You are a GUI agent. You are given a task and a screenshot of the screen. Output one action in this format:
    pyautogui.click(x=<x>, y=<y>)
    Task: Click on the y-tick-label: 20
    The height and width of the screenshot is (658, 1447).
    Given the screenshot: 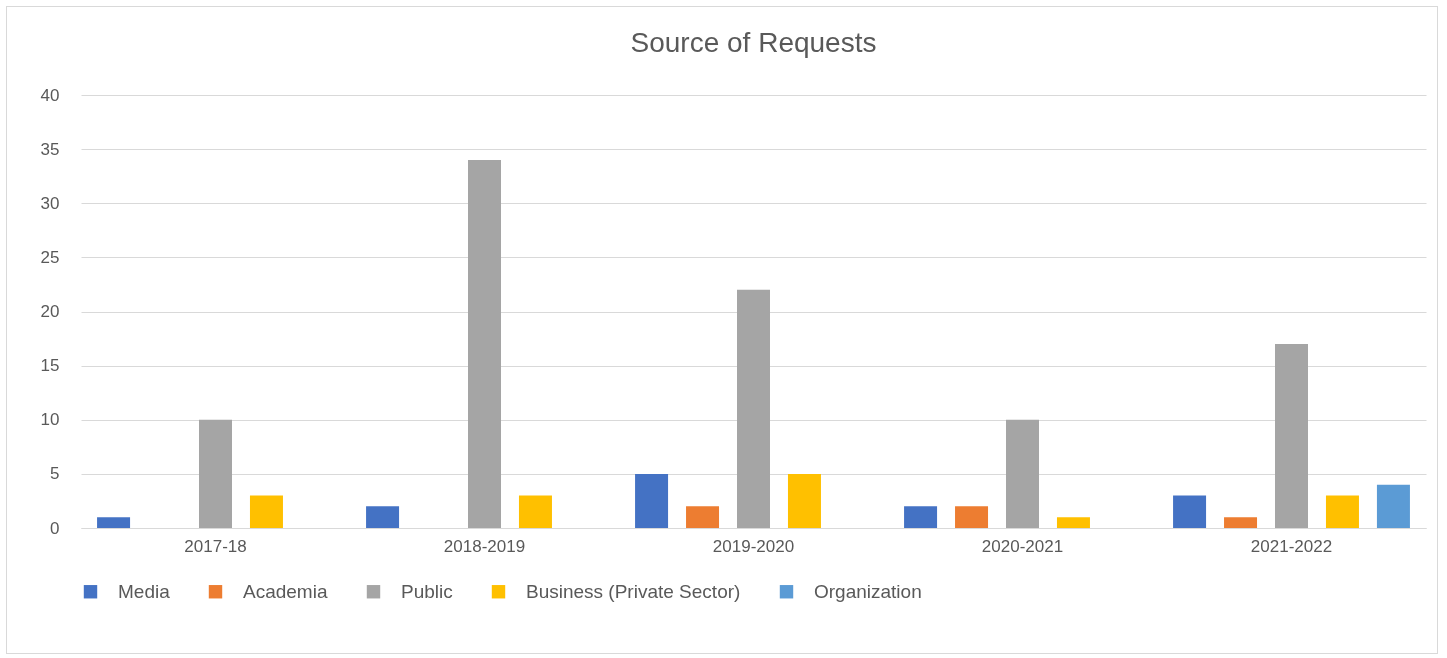 What is the action you would take?
    pyautogui.click(x=50, y=311)
    